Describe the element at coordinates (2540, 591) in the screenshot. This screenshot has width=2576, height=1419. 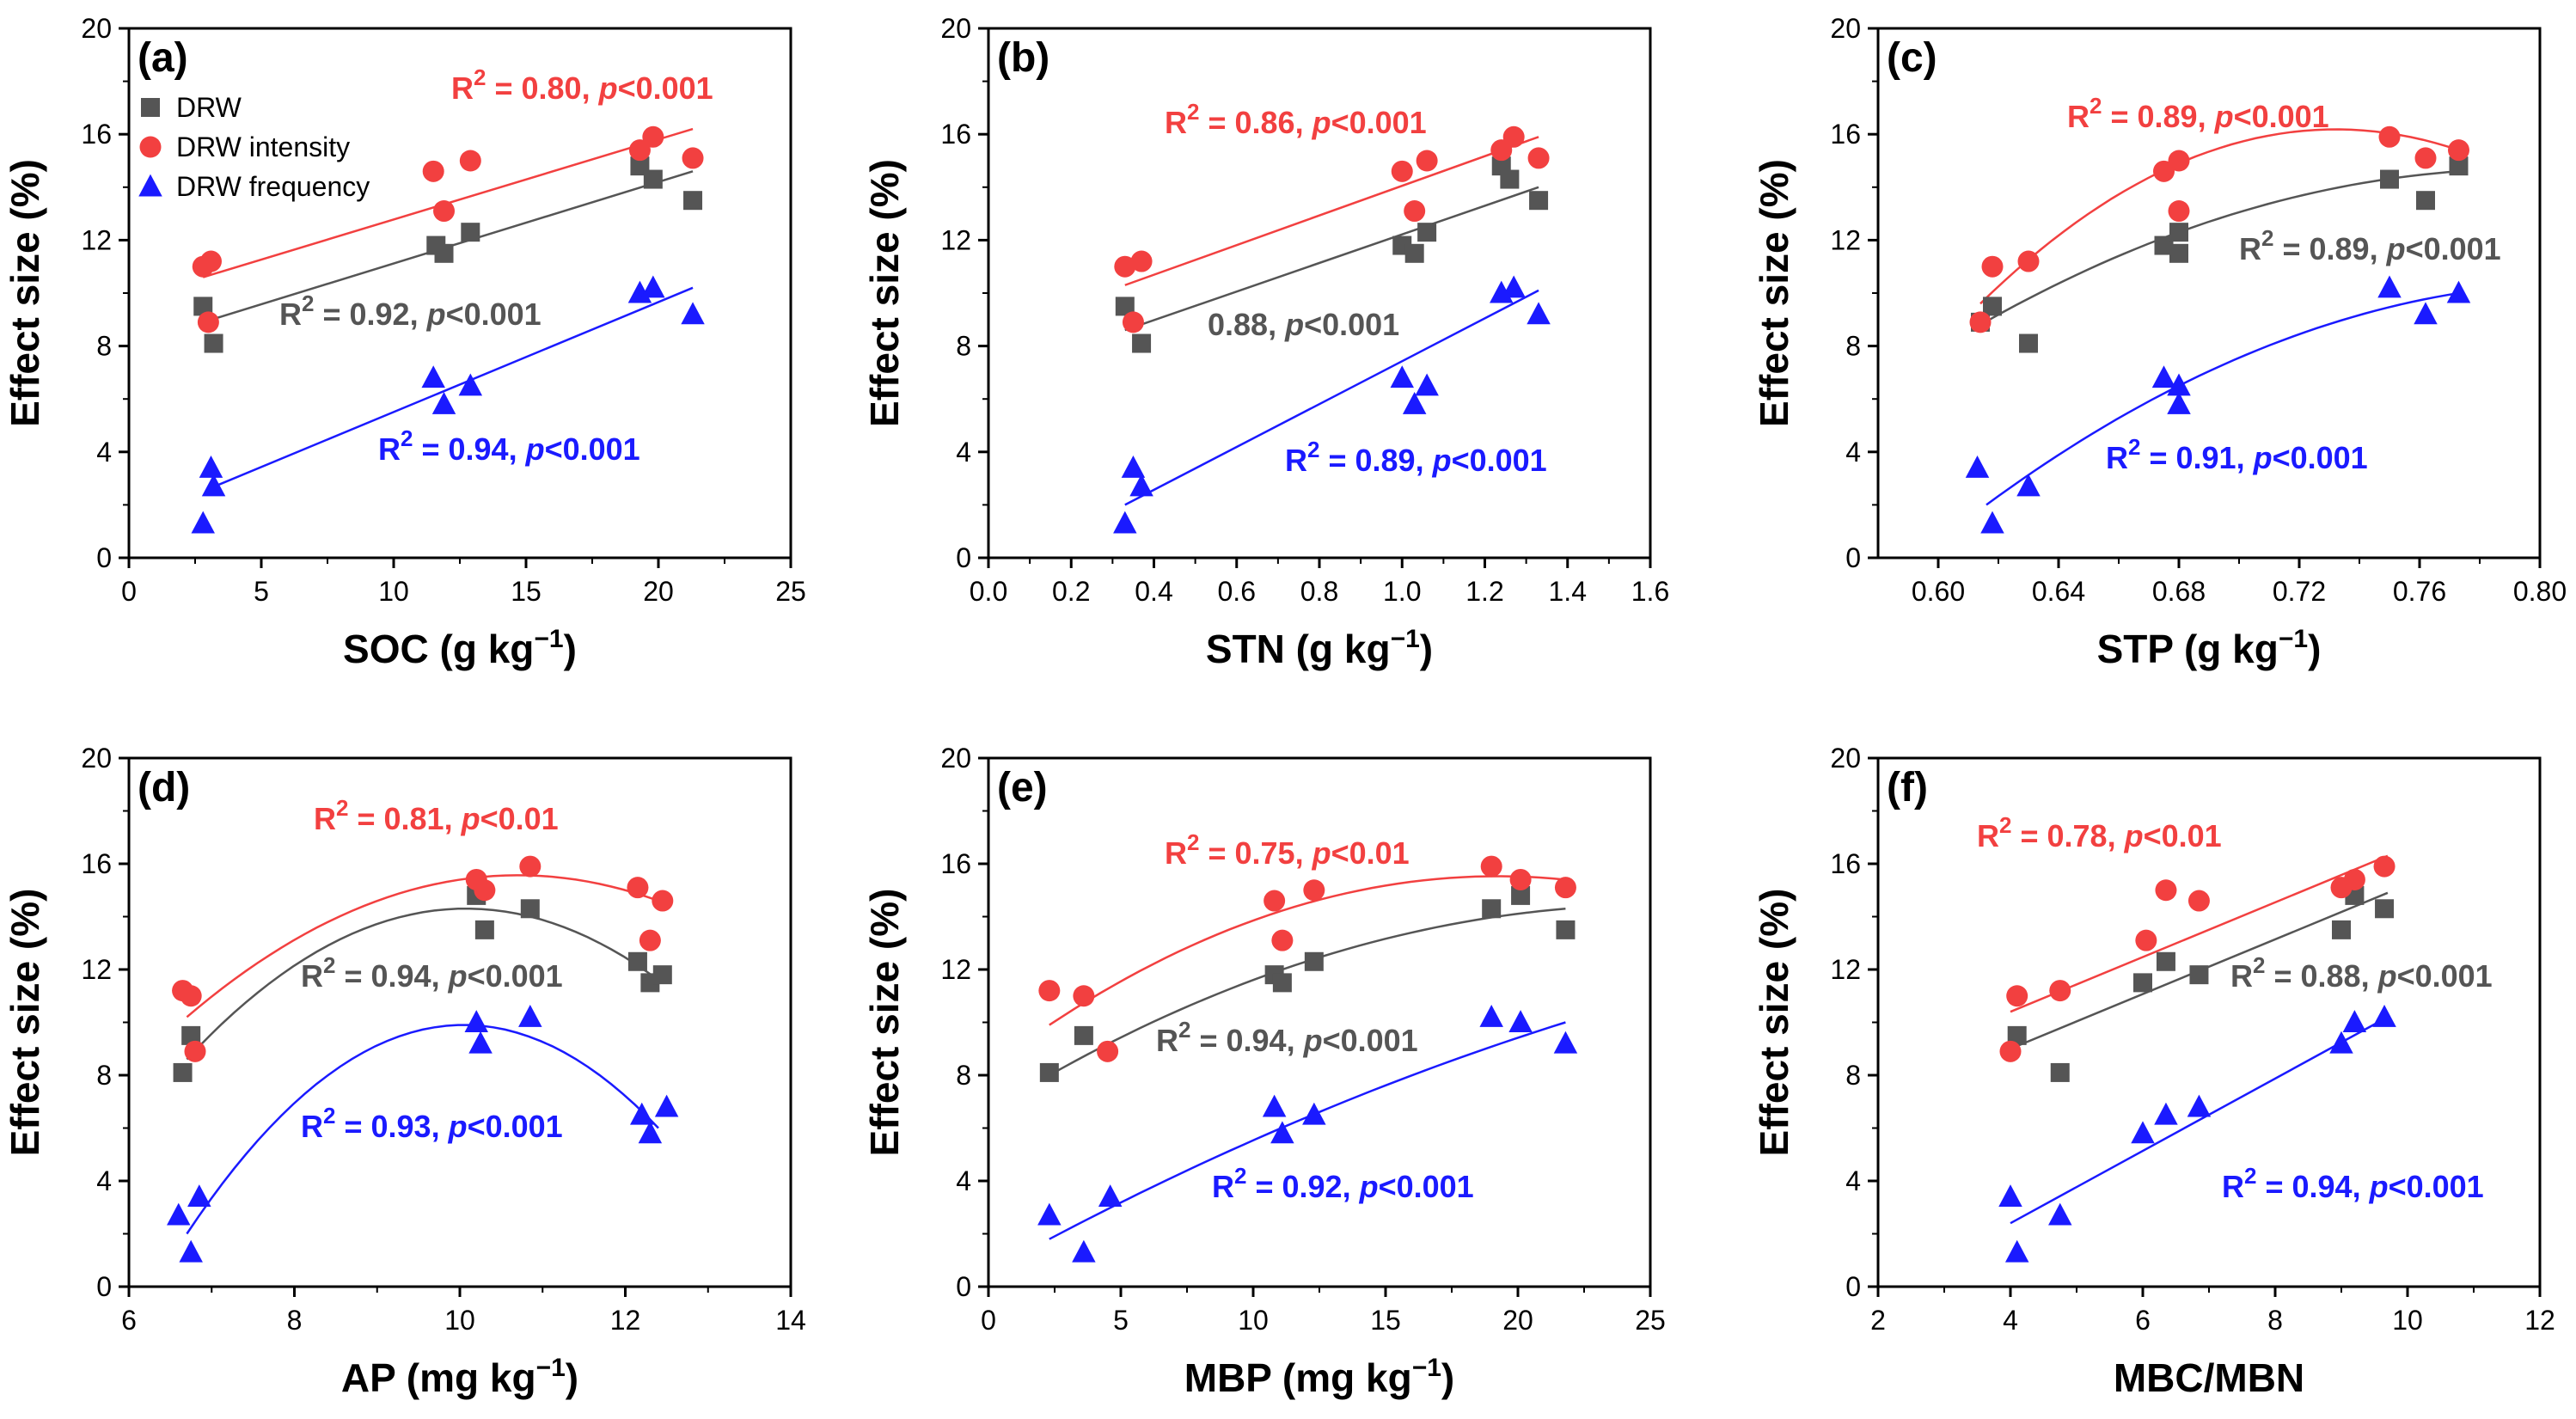
I see `x-tick-label: 0.80` at that location.